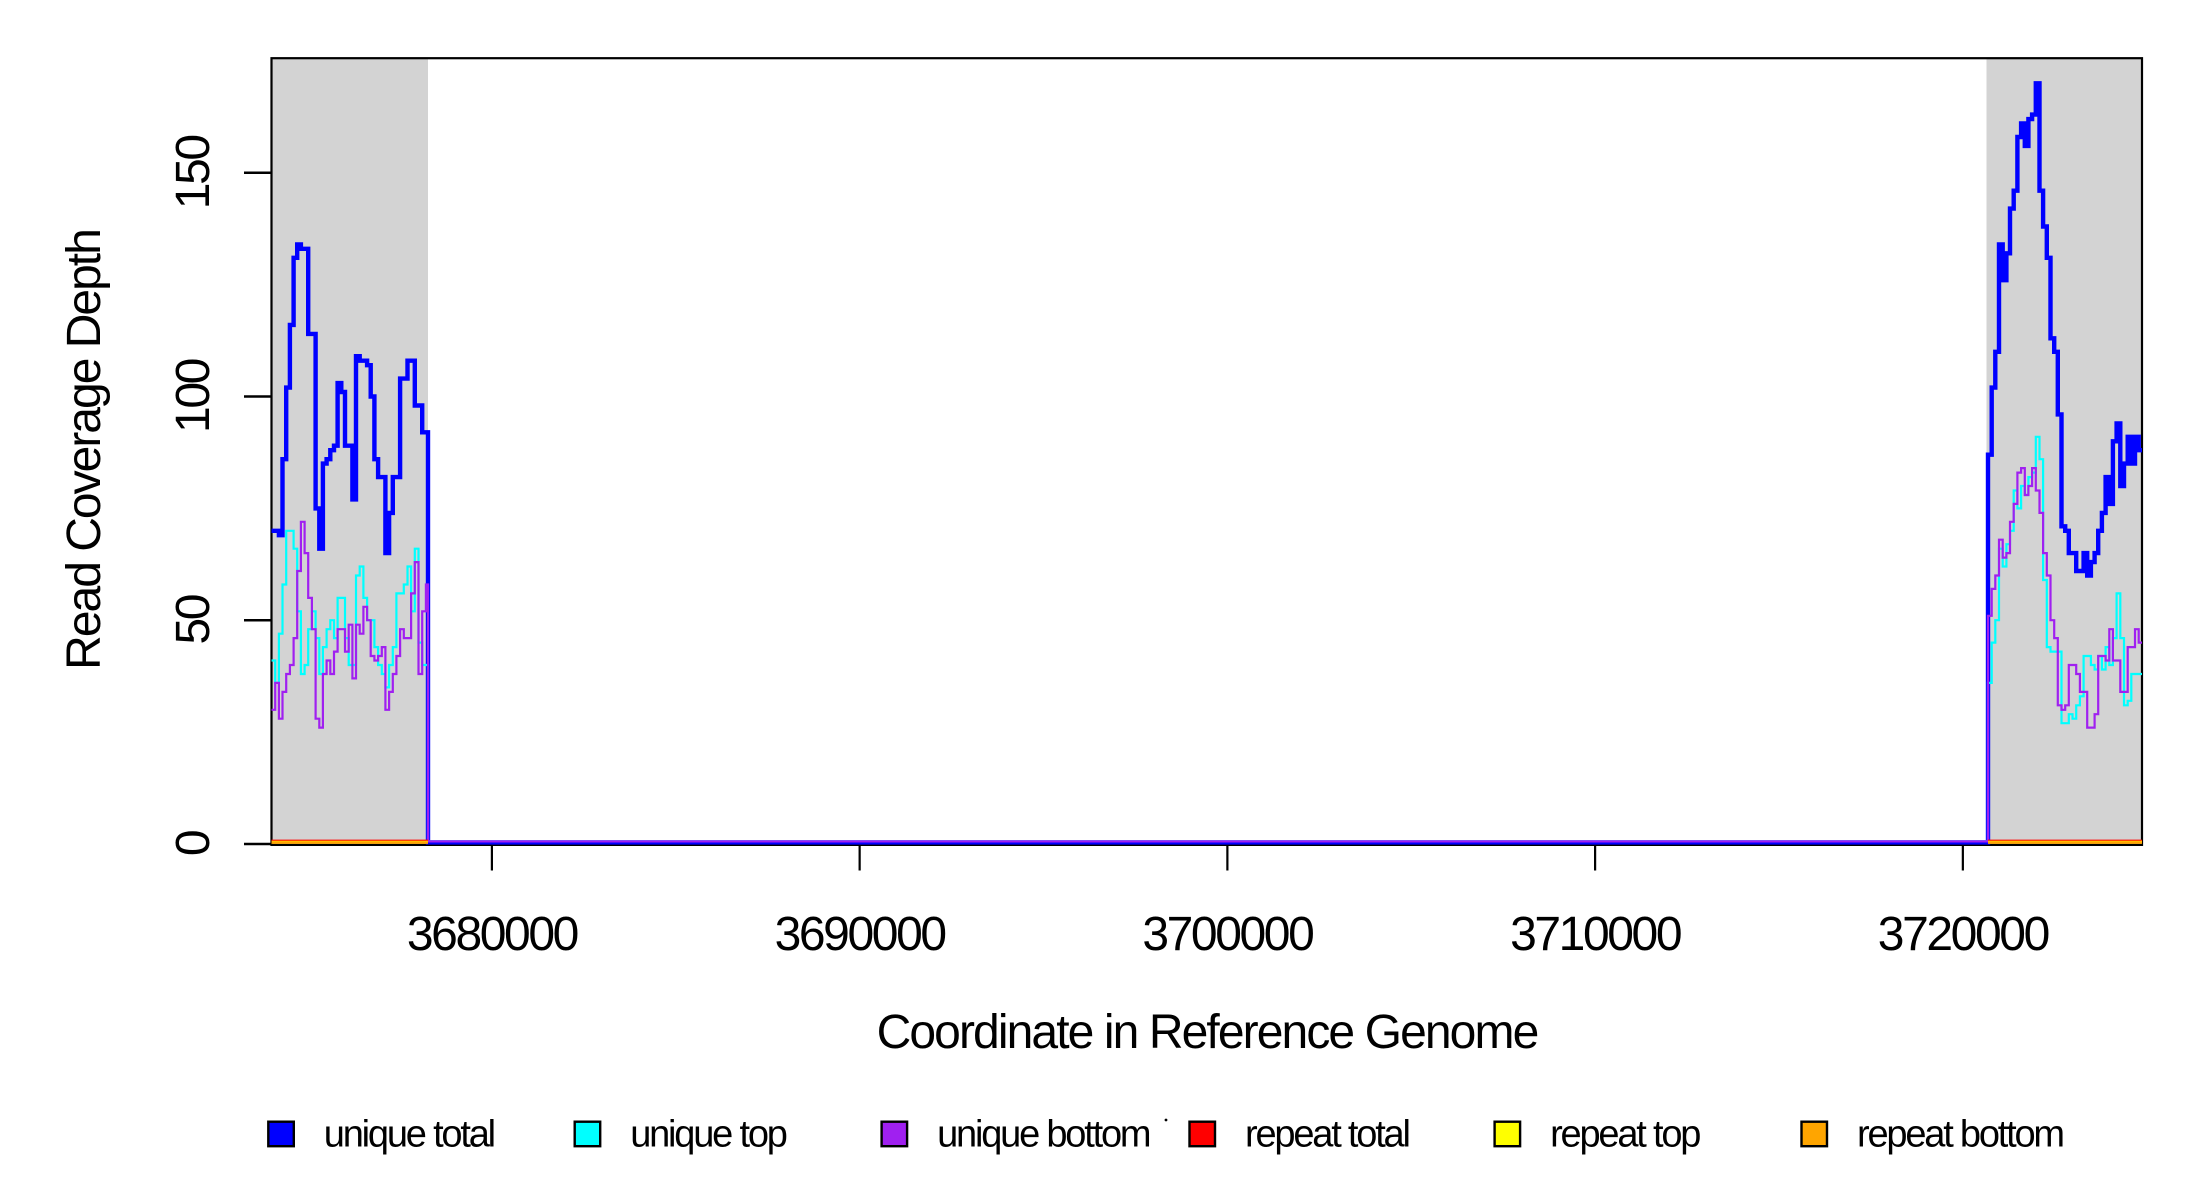 The image size is (2200, 1200). What do you see at coordinates (1625, 1135) in the screenshot?
I see `svg-text: repeat top` at bounding box center [1625, 1135].